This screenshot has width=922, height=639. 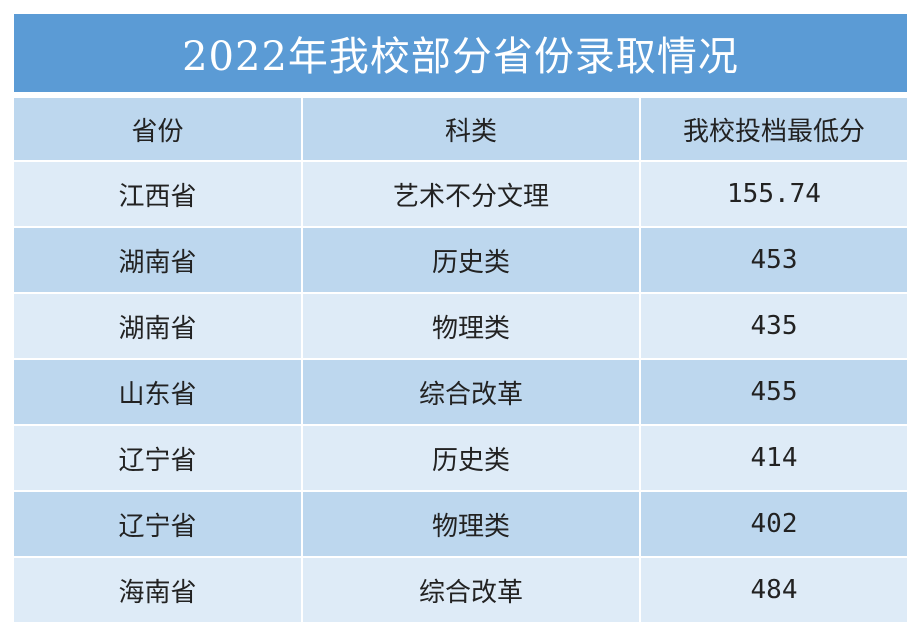 I want to click on header-category: 科类, so click(x=471, y=130).